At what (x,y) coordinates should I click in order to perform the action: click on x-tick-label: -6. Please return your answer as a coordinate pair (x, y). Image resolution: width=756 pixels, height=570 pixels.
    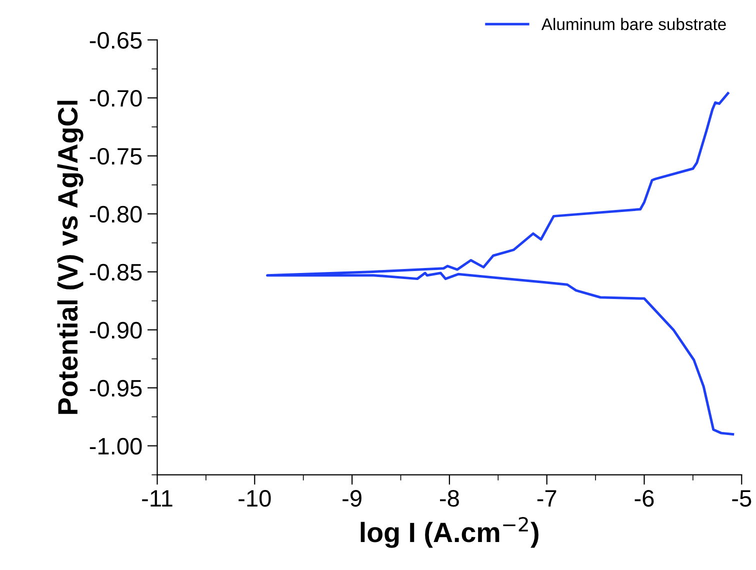
    Looking at the image, I should click on (644, 498).